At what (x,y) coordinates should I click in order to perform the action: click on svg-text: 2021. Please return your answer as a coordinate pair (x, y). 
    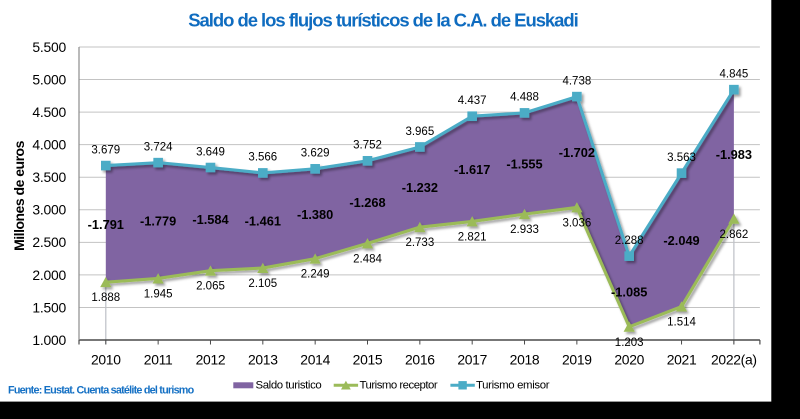
    Looking at the image, I should click on (682, 360).